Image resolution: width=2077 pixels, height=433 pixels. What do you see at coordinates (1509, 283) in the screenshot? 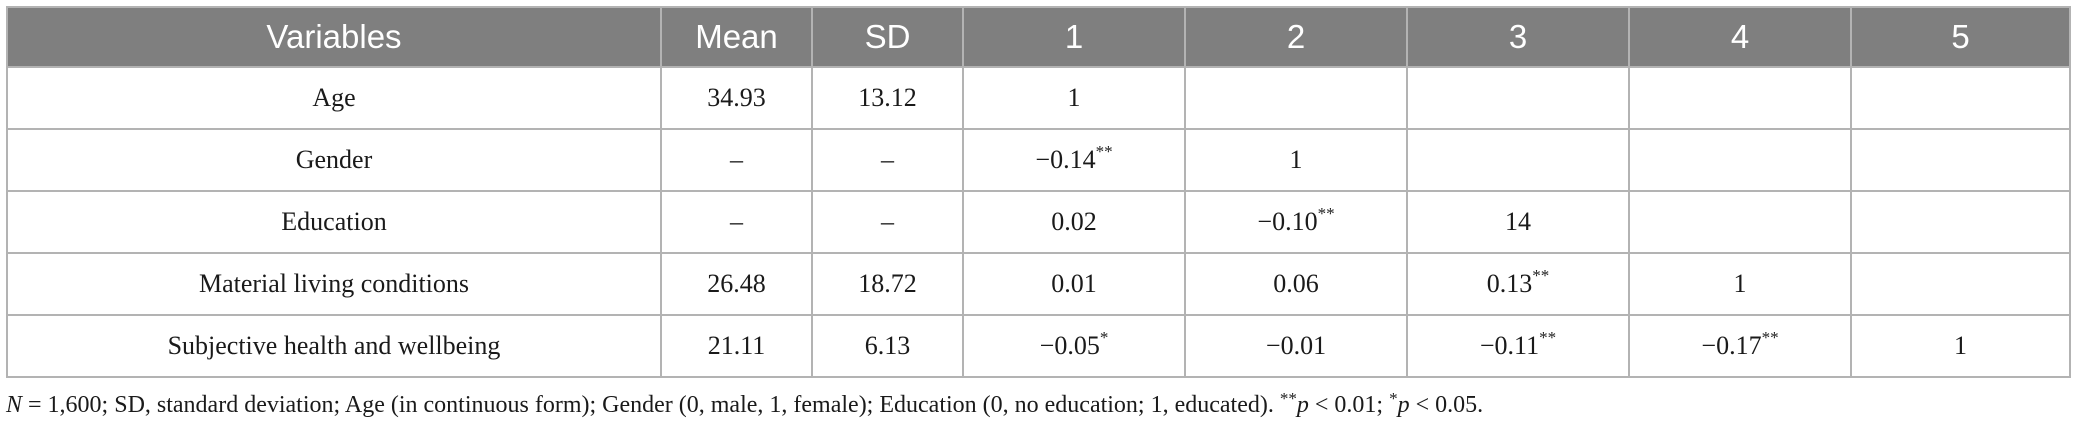
I see `cell-value: 0.13` at bounding box center [1509, 283].